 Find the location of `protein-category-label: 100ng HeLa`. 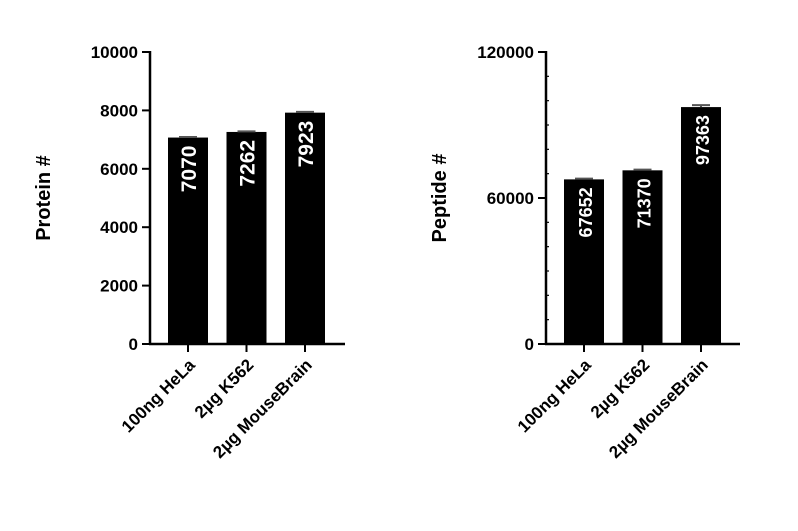

protein-category-label: 100ng HeLa is located at coordinates (158, 395).